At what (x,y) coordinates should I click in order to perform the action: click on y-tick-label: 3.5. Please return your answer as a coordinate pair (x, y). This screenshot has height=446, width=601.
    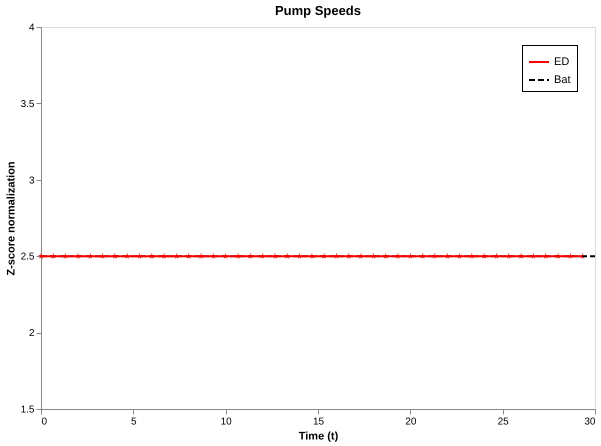
    Looking at the image, I should click on (27, 104).